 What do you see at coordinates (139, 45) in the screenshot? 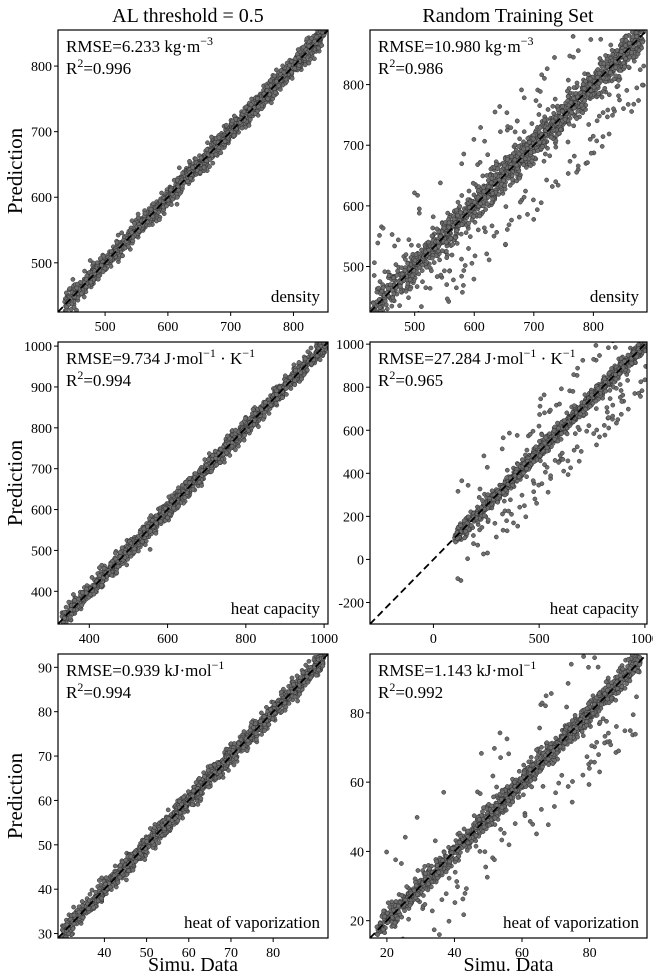
I see `rmse-label: RMSE=6.233 kg·m−3` at bounding box center [139, 45].